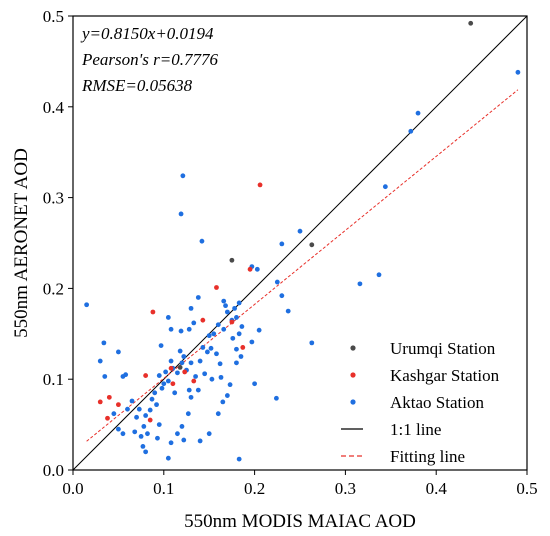  I want to click on y-axis-title: 550nm AERONET AOD, so click(21, 243).